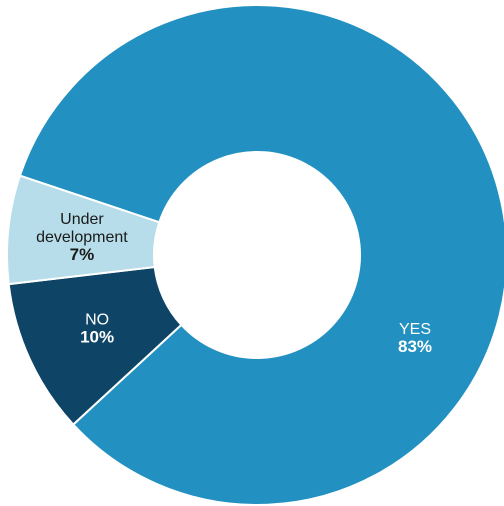 This screenshot has width=504, height=506. I want to click on label-yes: YES, so click(415, 329).